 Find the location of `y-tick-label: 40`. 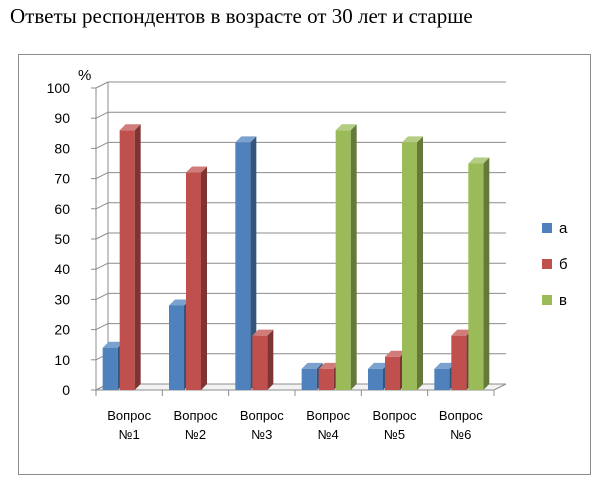

y-tick-label: 40 is located at coordinates (62, 269).